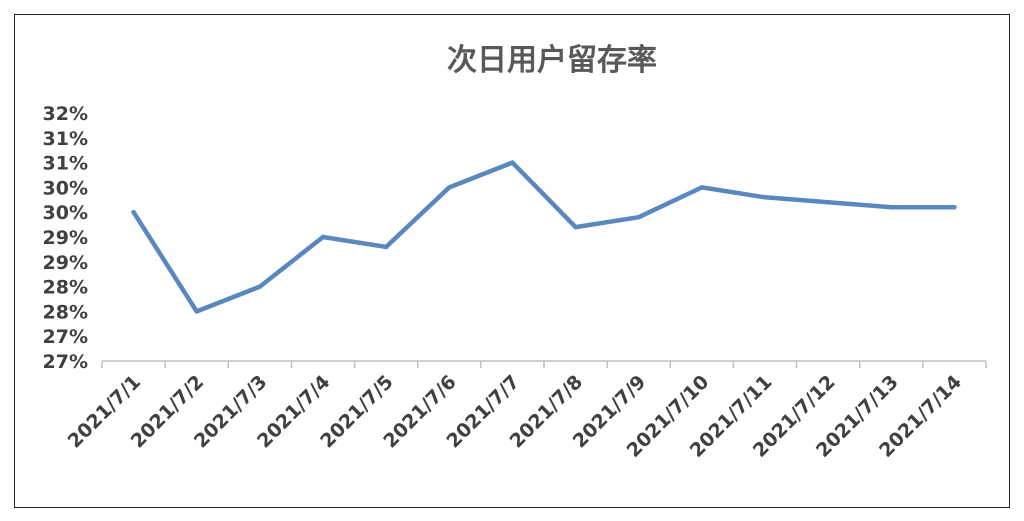 The image size is (1024, 521). What do you see at coordinates (65, 114) in the screenshot?
I see `y-tick-label: 32%` at bounding box center [65, 114].